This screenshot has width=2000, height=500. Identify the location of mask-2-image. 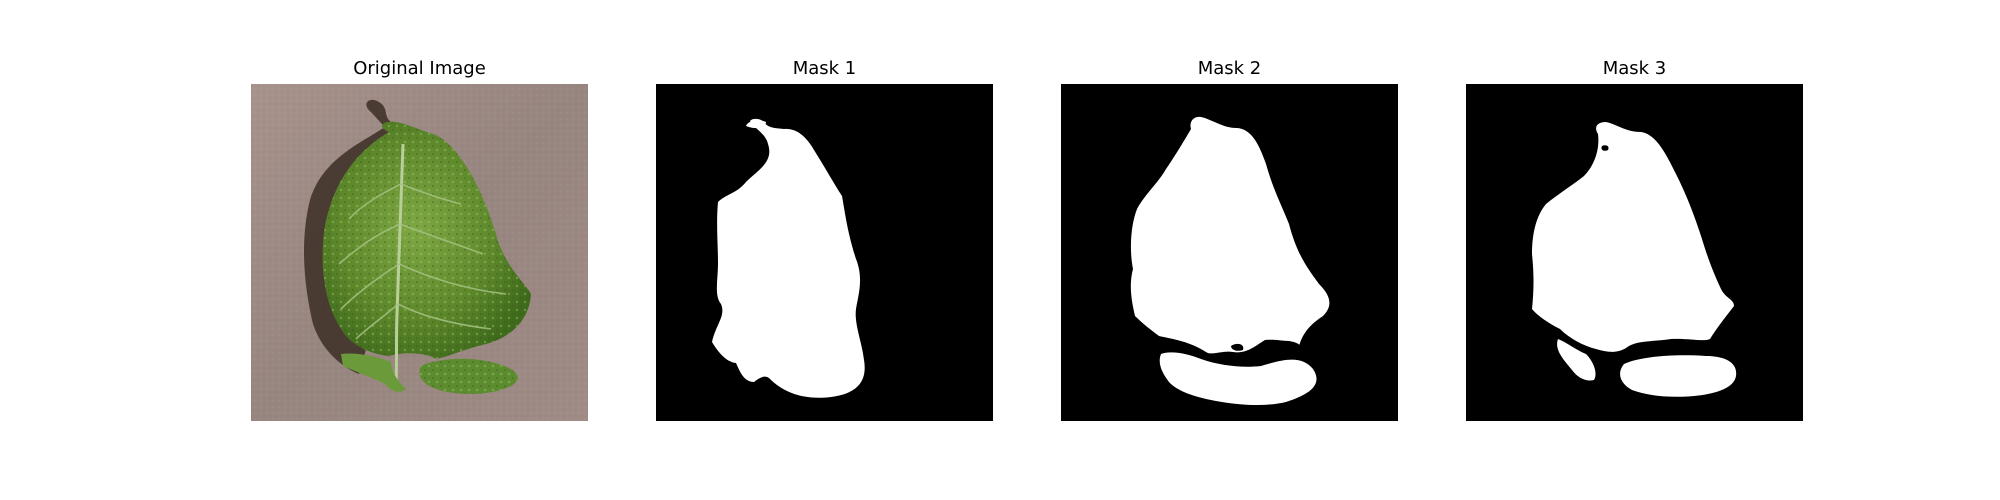
(1229, 252).